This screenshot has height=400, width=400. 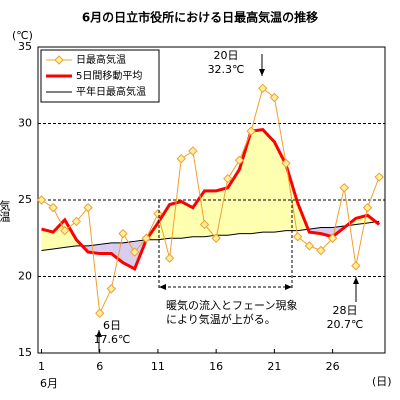 I want to click on legend-marker, so click(x=59, y=60).